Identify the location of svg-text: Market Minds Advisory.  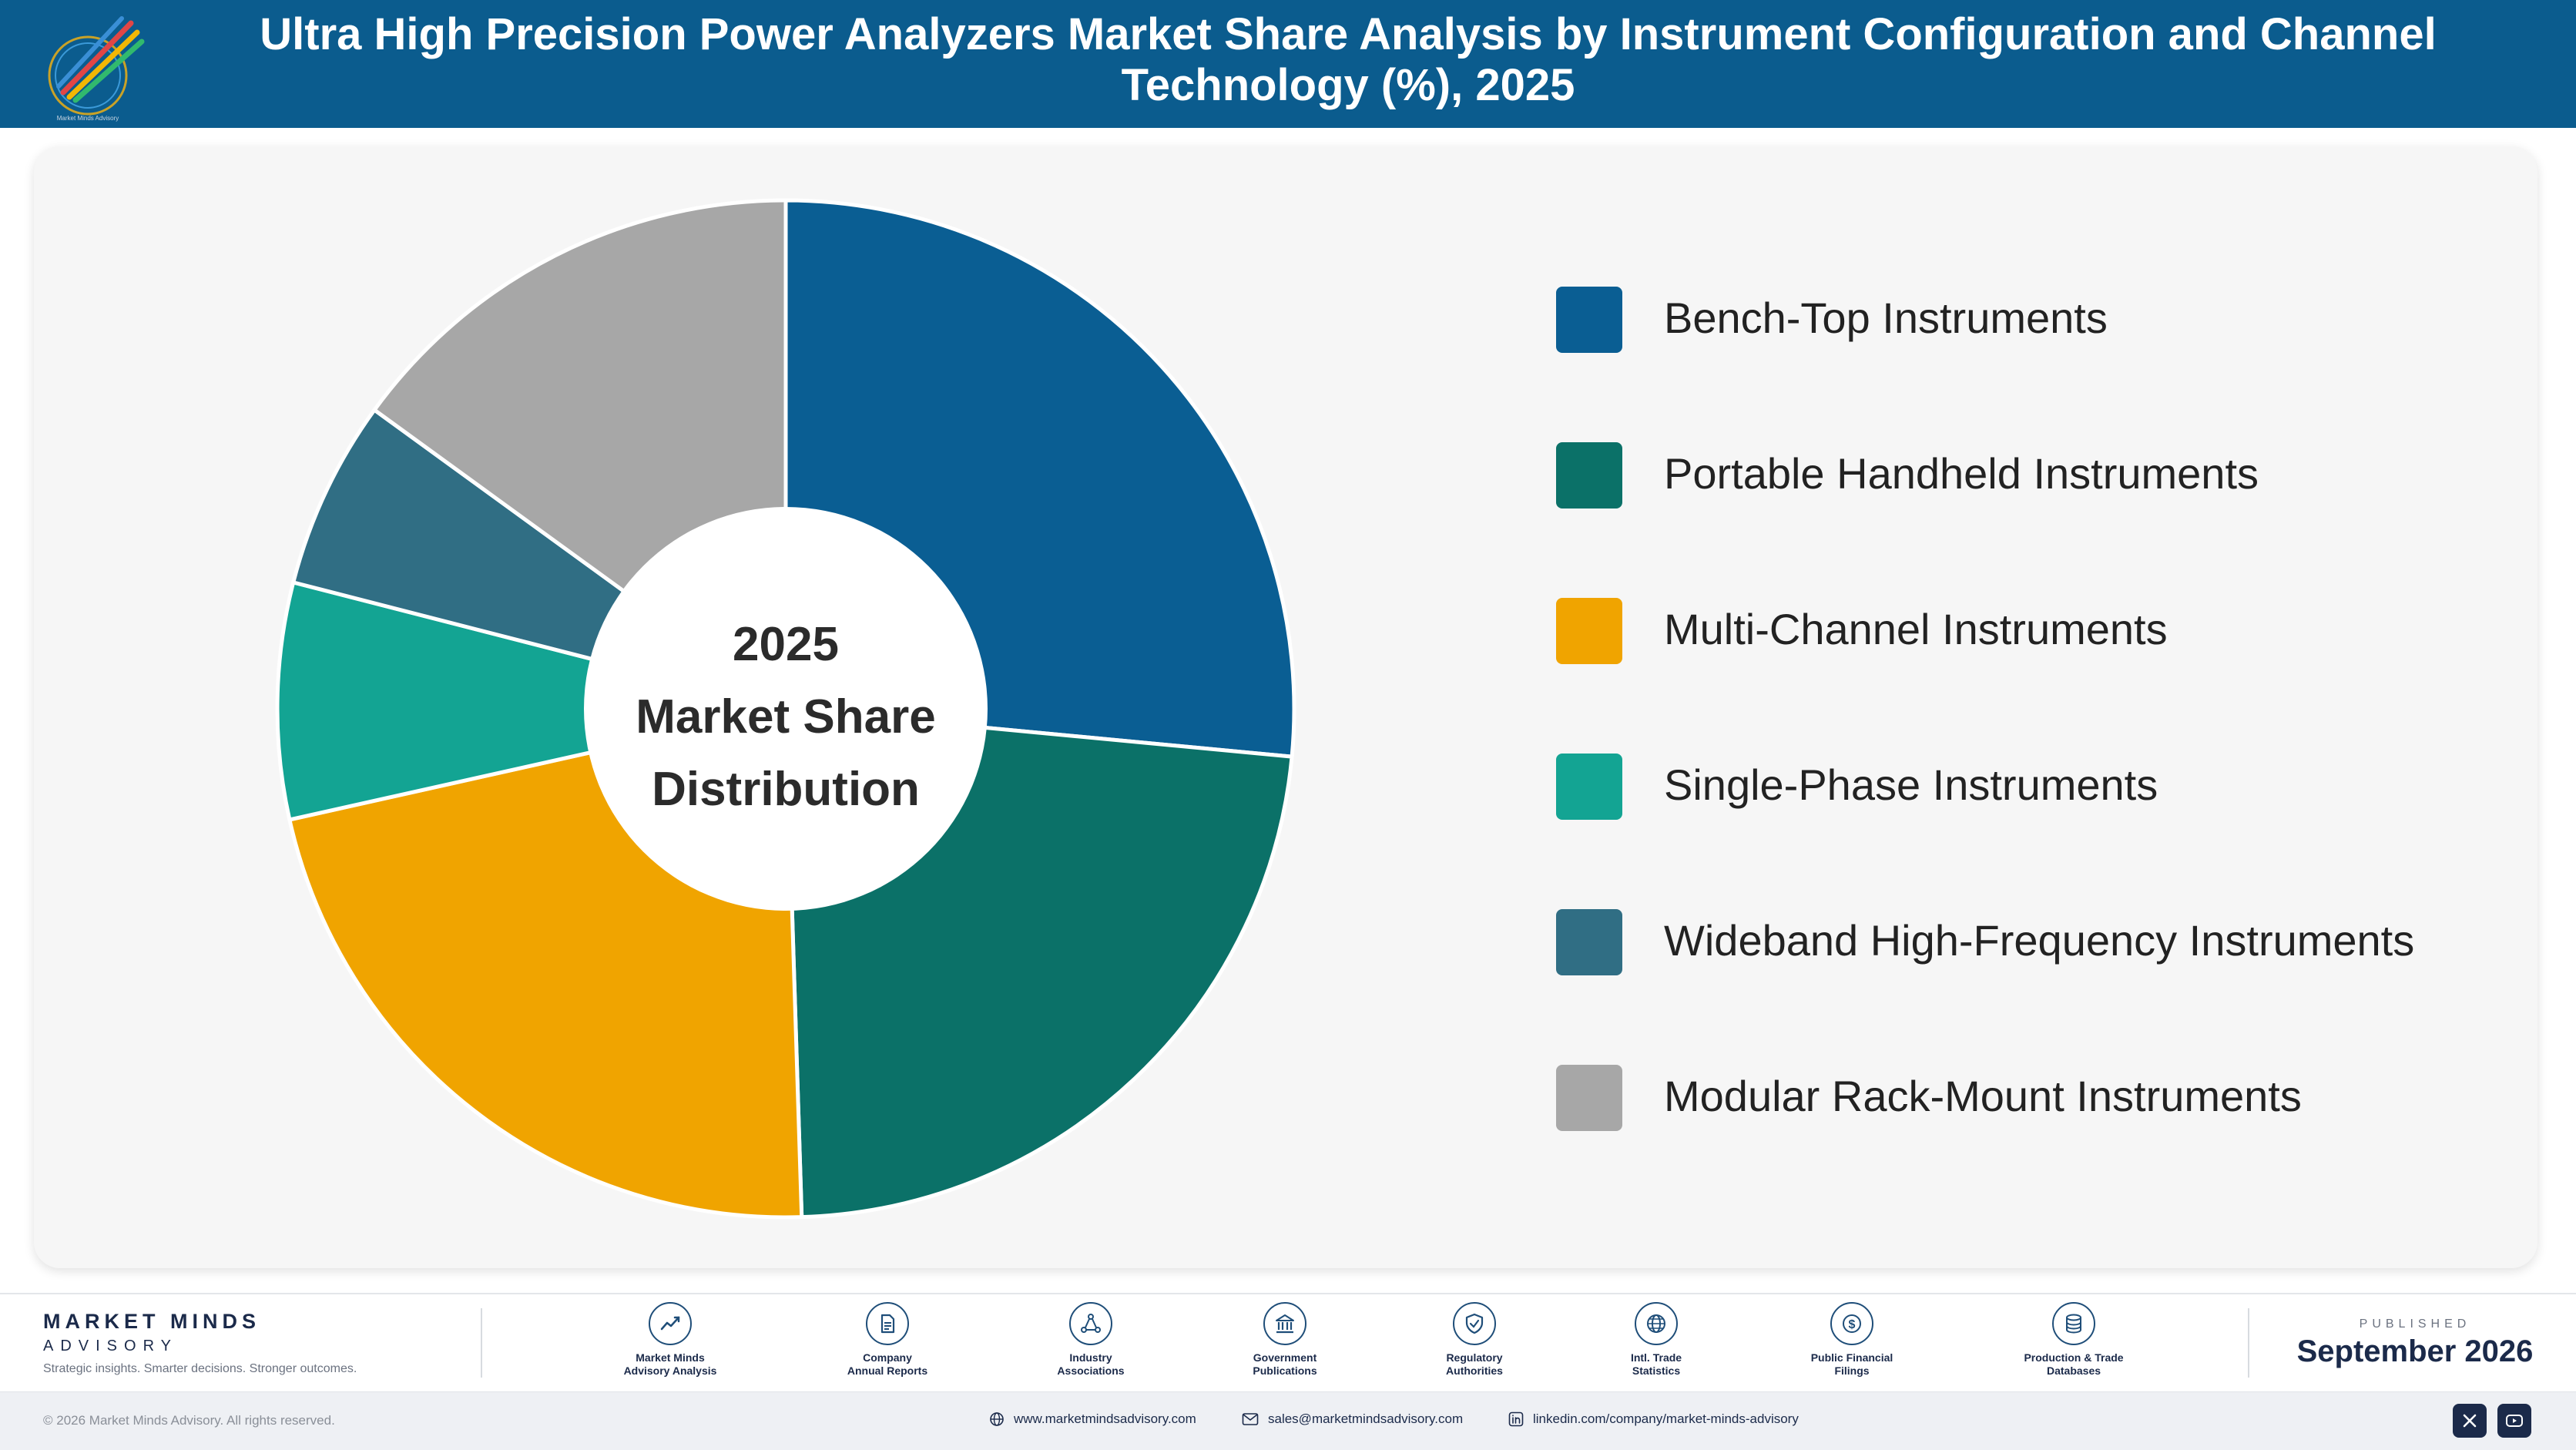
(88, 118).